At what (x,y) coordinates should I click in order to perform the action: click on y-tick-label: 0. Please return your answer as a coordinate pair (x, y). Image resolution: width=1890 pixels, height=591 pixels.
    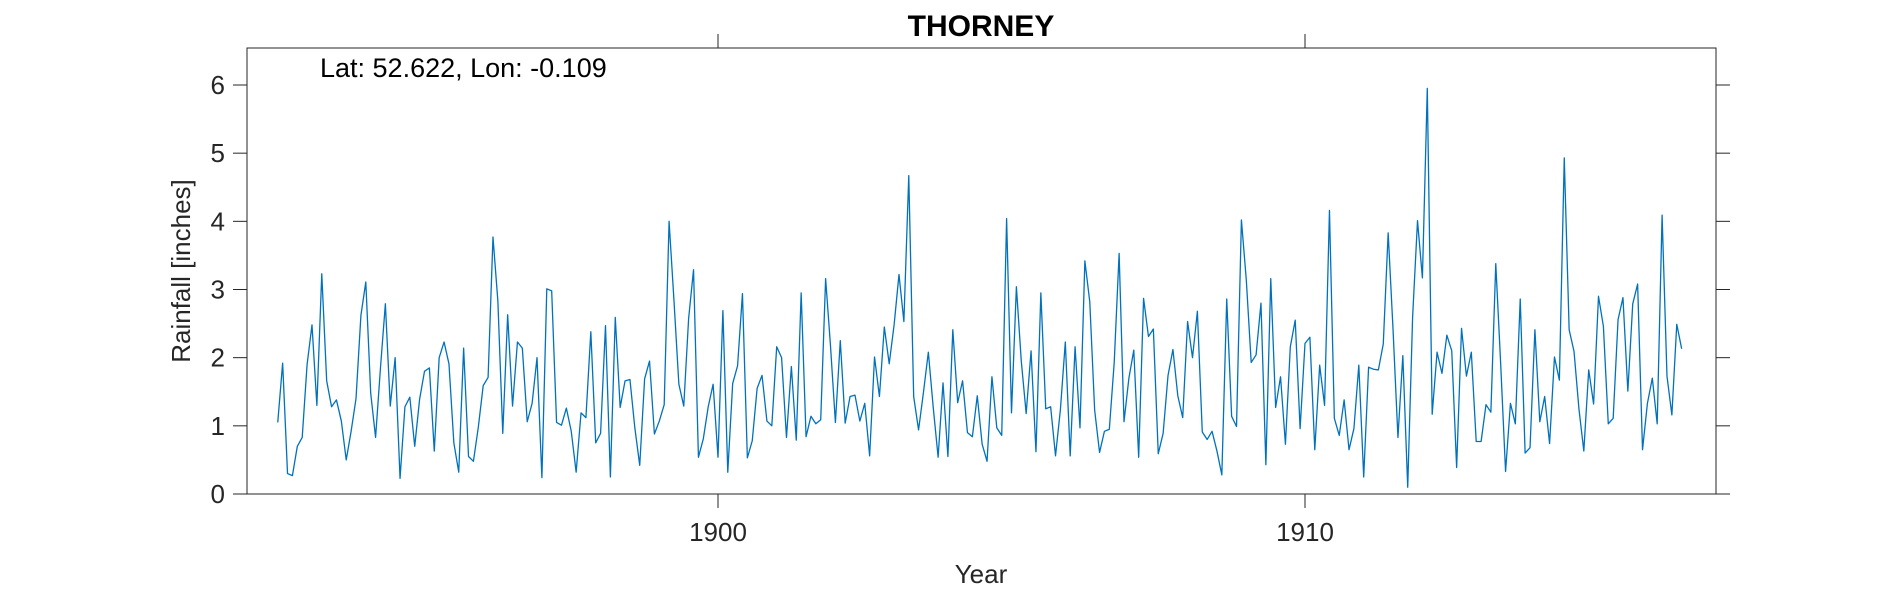
    Looking at the image, I should click on (218, 494).